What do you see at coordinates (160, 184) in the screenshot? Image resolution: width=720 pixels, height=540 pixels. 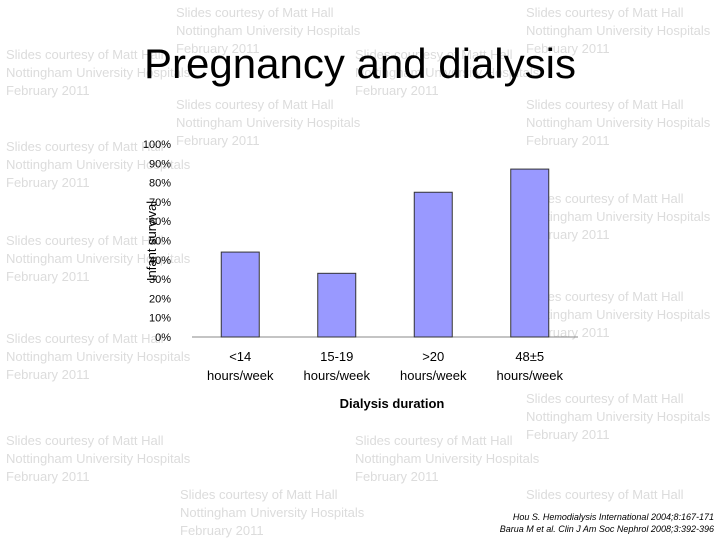 I see `y-tick-label: 80%` at bounding box center [160, 184].